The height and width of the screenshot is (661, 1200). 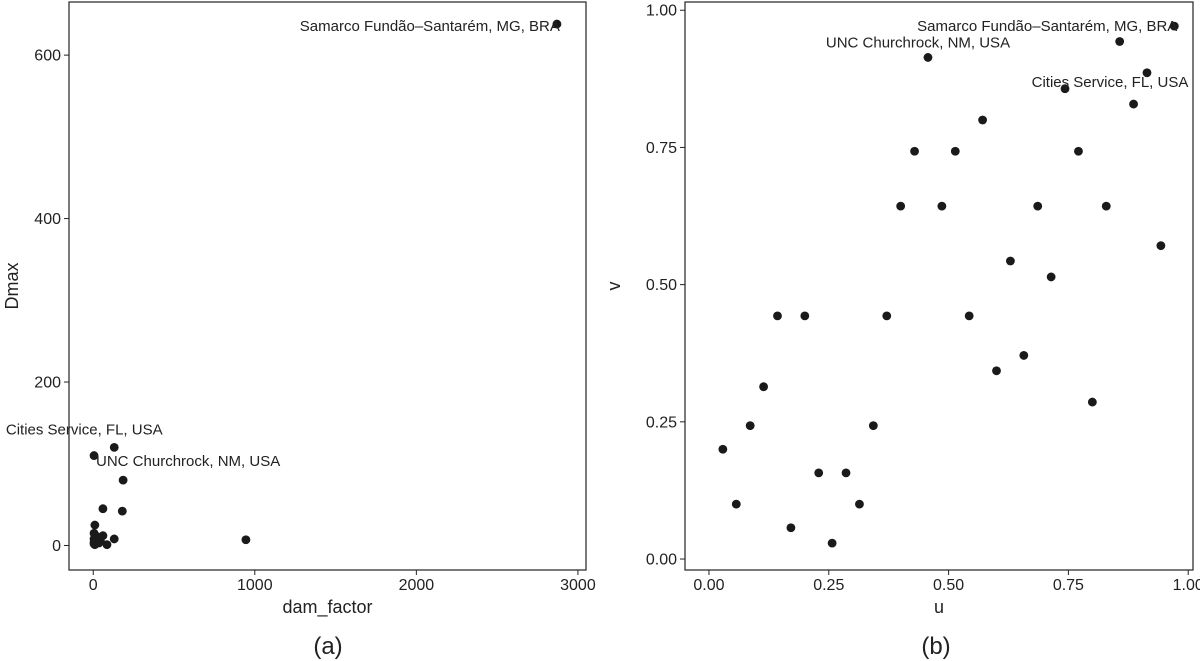 What do you see at coordinates (255, 585) in the screenshot?
I see `panel-a-x-tick-label: 1000` at bounding box center [255, 585].